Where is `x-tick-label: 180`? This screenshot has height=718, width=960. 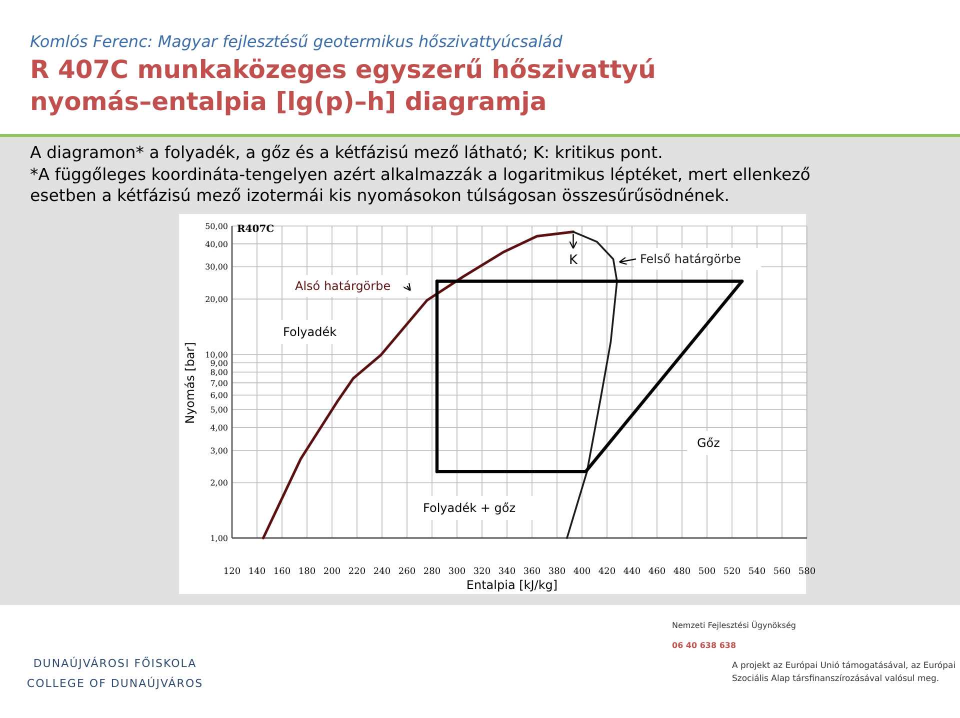
x-tick-label: 180 is located at coordinates (307, 572).